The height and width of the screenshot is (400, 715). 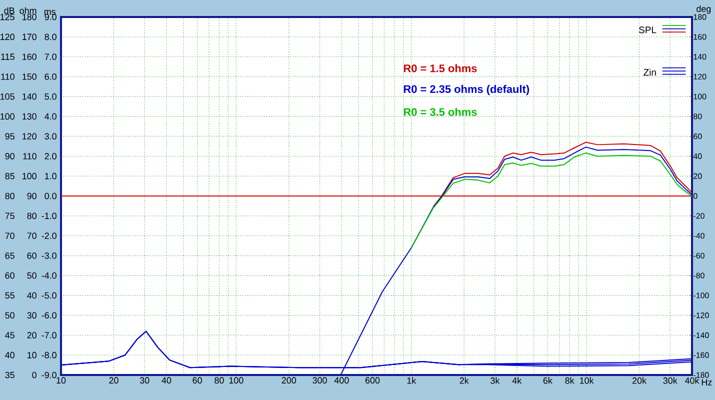 I want to click on text: -9.0, so click(x=49, y=375).